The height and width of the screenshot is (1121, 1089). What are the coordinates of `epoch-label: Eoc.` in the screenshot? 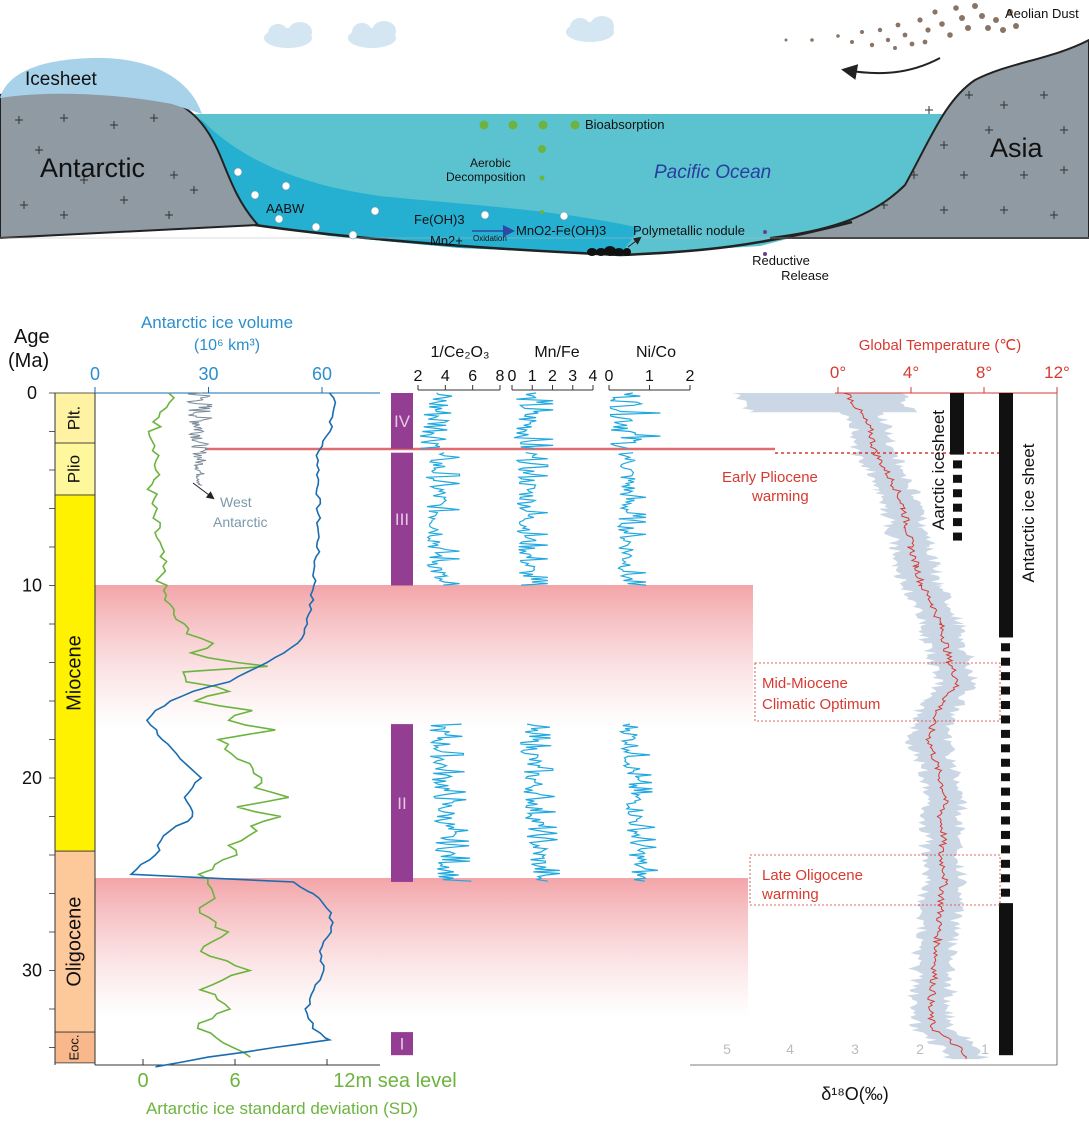 It's located at (73, 1047).